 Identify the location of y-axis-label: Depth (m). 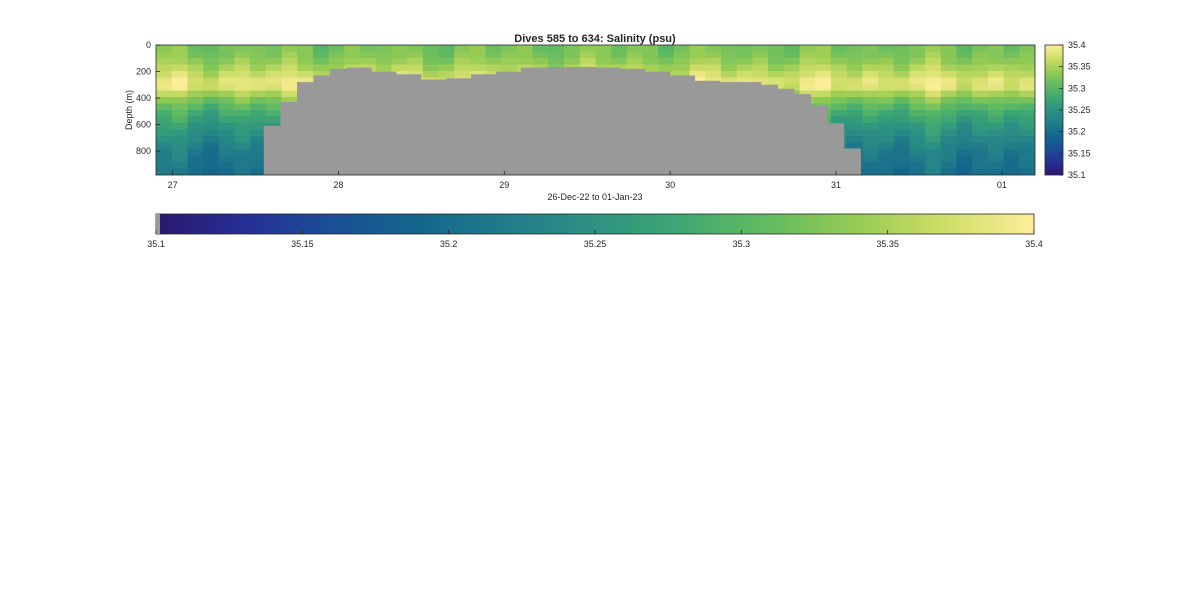
(129, 110).